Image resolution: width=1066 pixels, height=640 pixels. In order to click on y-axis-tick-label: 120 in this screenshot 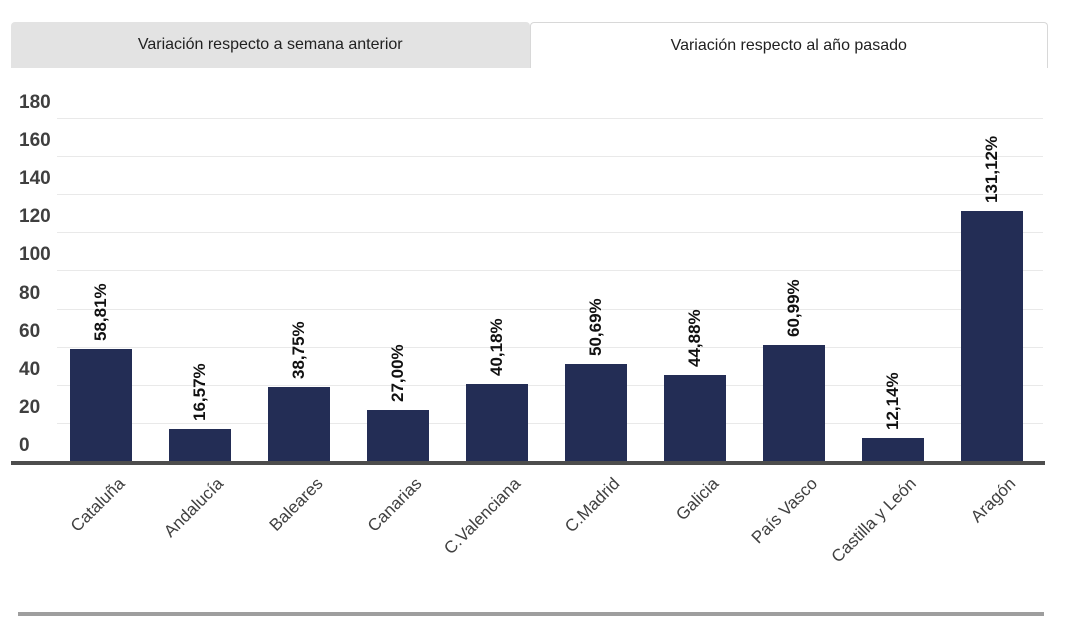, I will do `click(35, 216)`.